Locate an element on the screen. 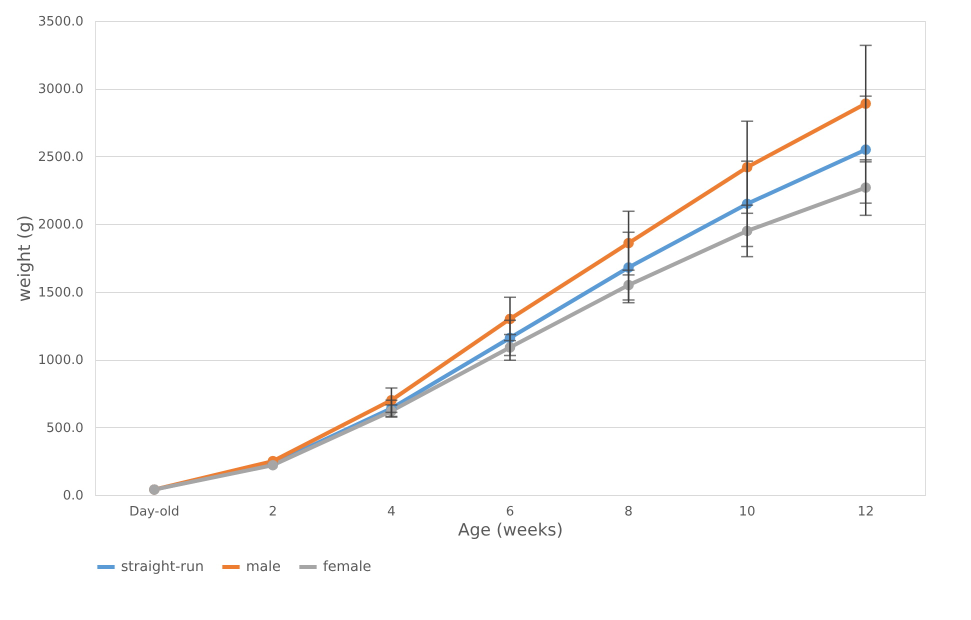 The width and height of the screenshot is (971, 620). y-tick-label: 0.0 is located at coordinates (73, 496).